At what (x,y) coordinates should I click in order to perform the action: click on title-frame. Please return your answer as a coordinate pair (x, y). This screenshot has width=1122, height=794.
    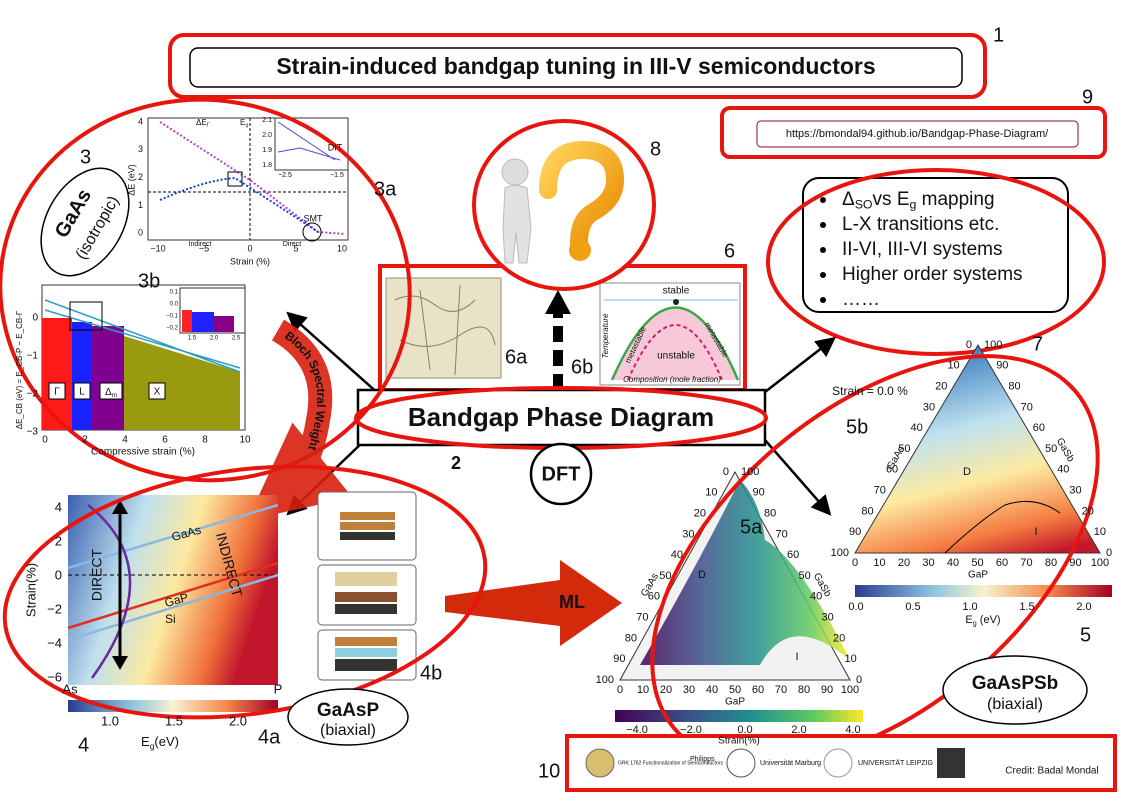
    Looking at the image, I should click on (577, 66).